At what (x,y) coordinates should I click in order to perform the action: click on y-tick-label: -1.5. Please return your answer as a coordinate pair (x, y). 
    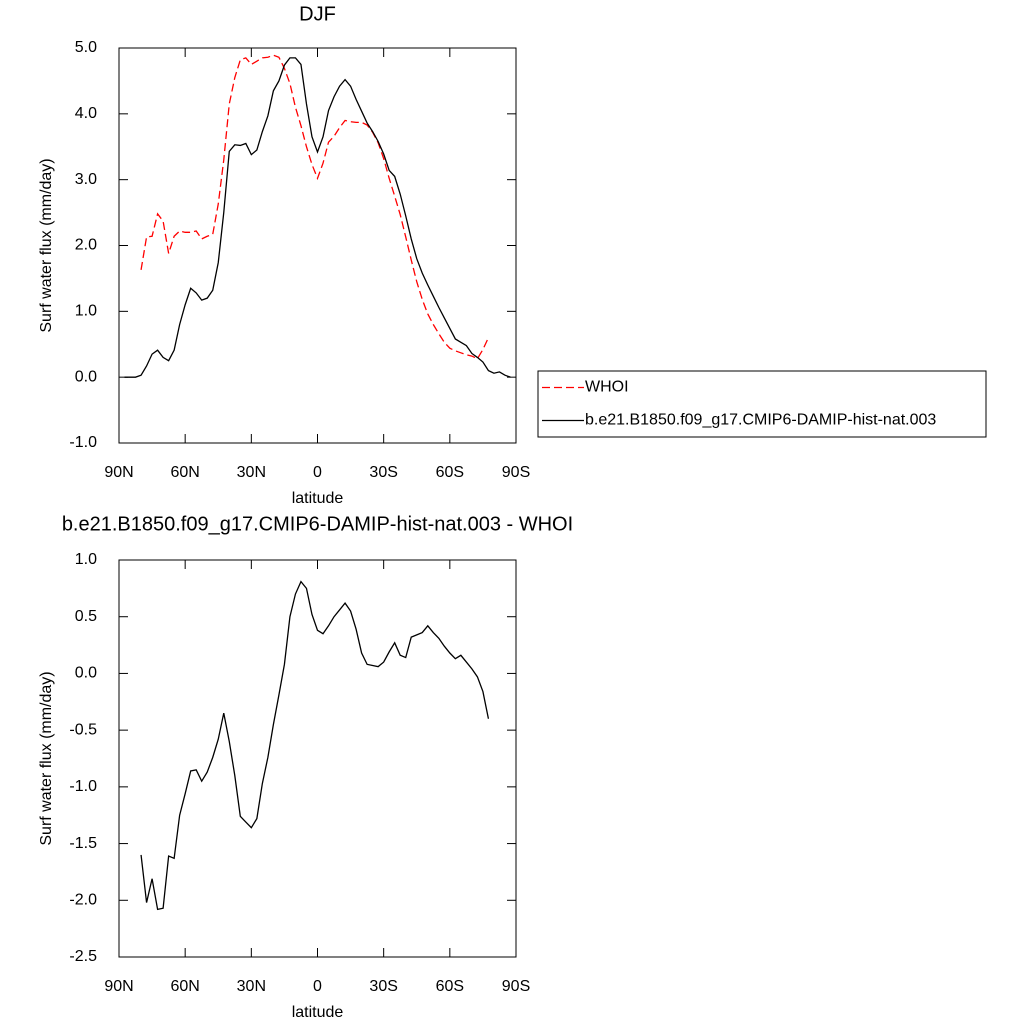
    Looking at the image, I should click on (83, 843).